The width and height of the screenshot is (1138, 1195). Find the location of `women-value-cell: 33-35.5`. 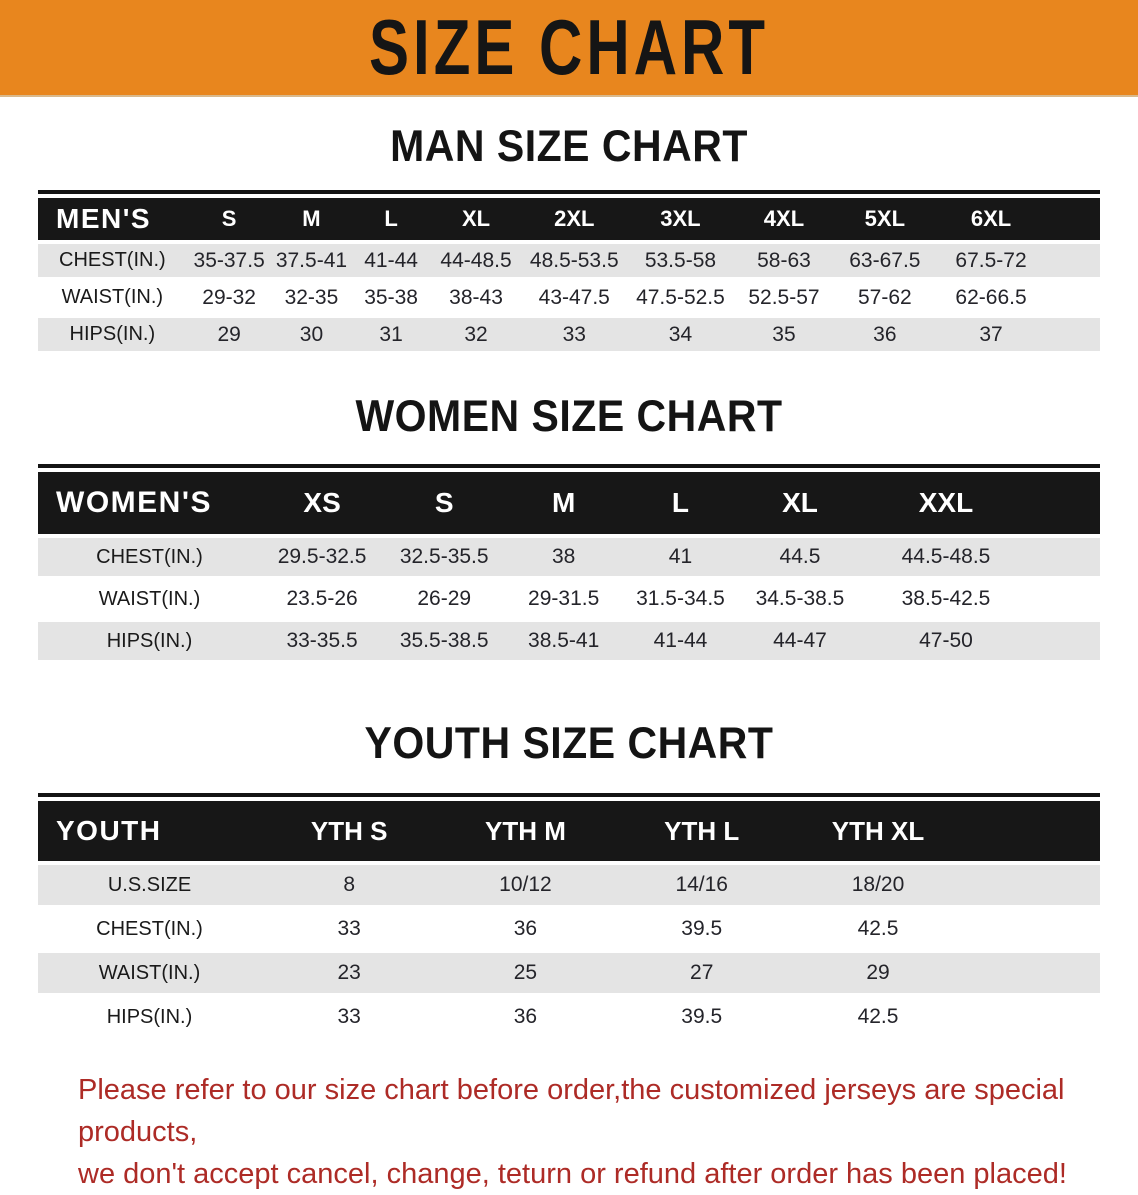

women-value-cell: 33-35.5 is located at coordinates (322, 641).